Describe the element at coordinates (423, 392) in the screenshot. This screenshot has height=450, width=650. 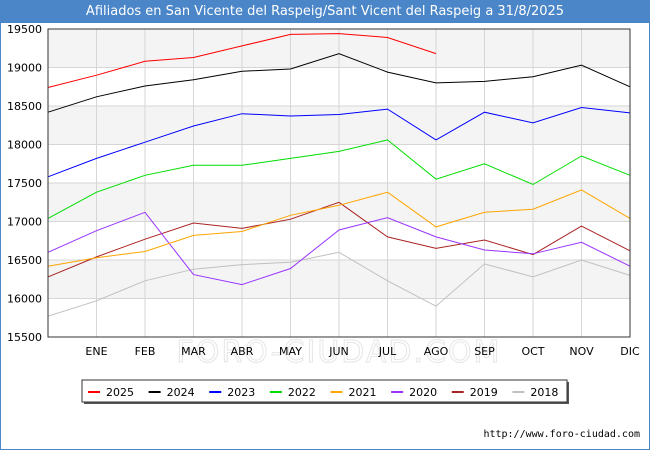
I see `legend-label-2020: 2020` at that location.